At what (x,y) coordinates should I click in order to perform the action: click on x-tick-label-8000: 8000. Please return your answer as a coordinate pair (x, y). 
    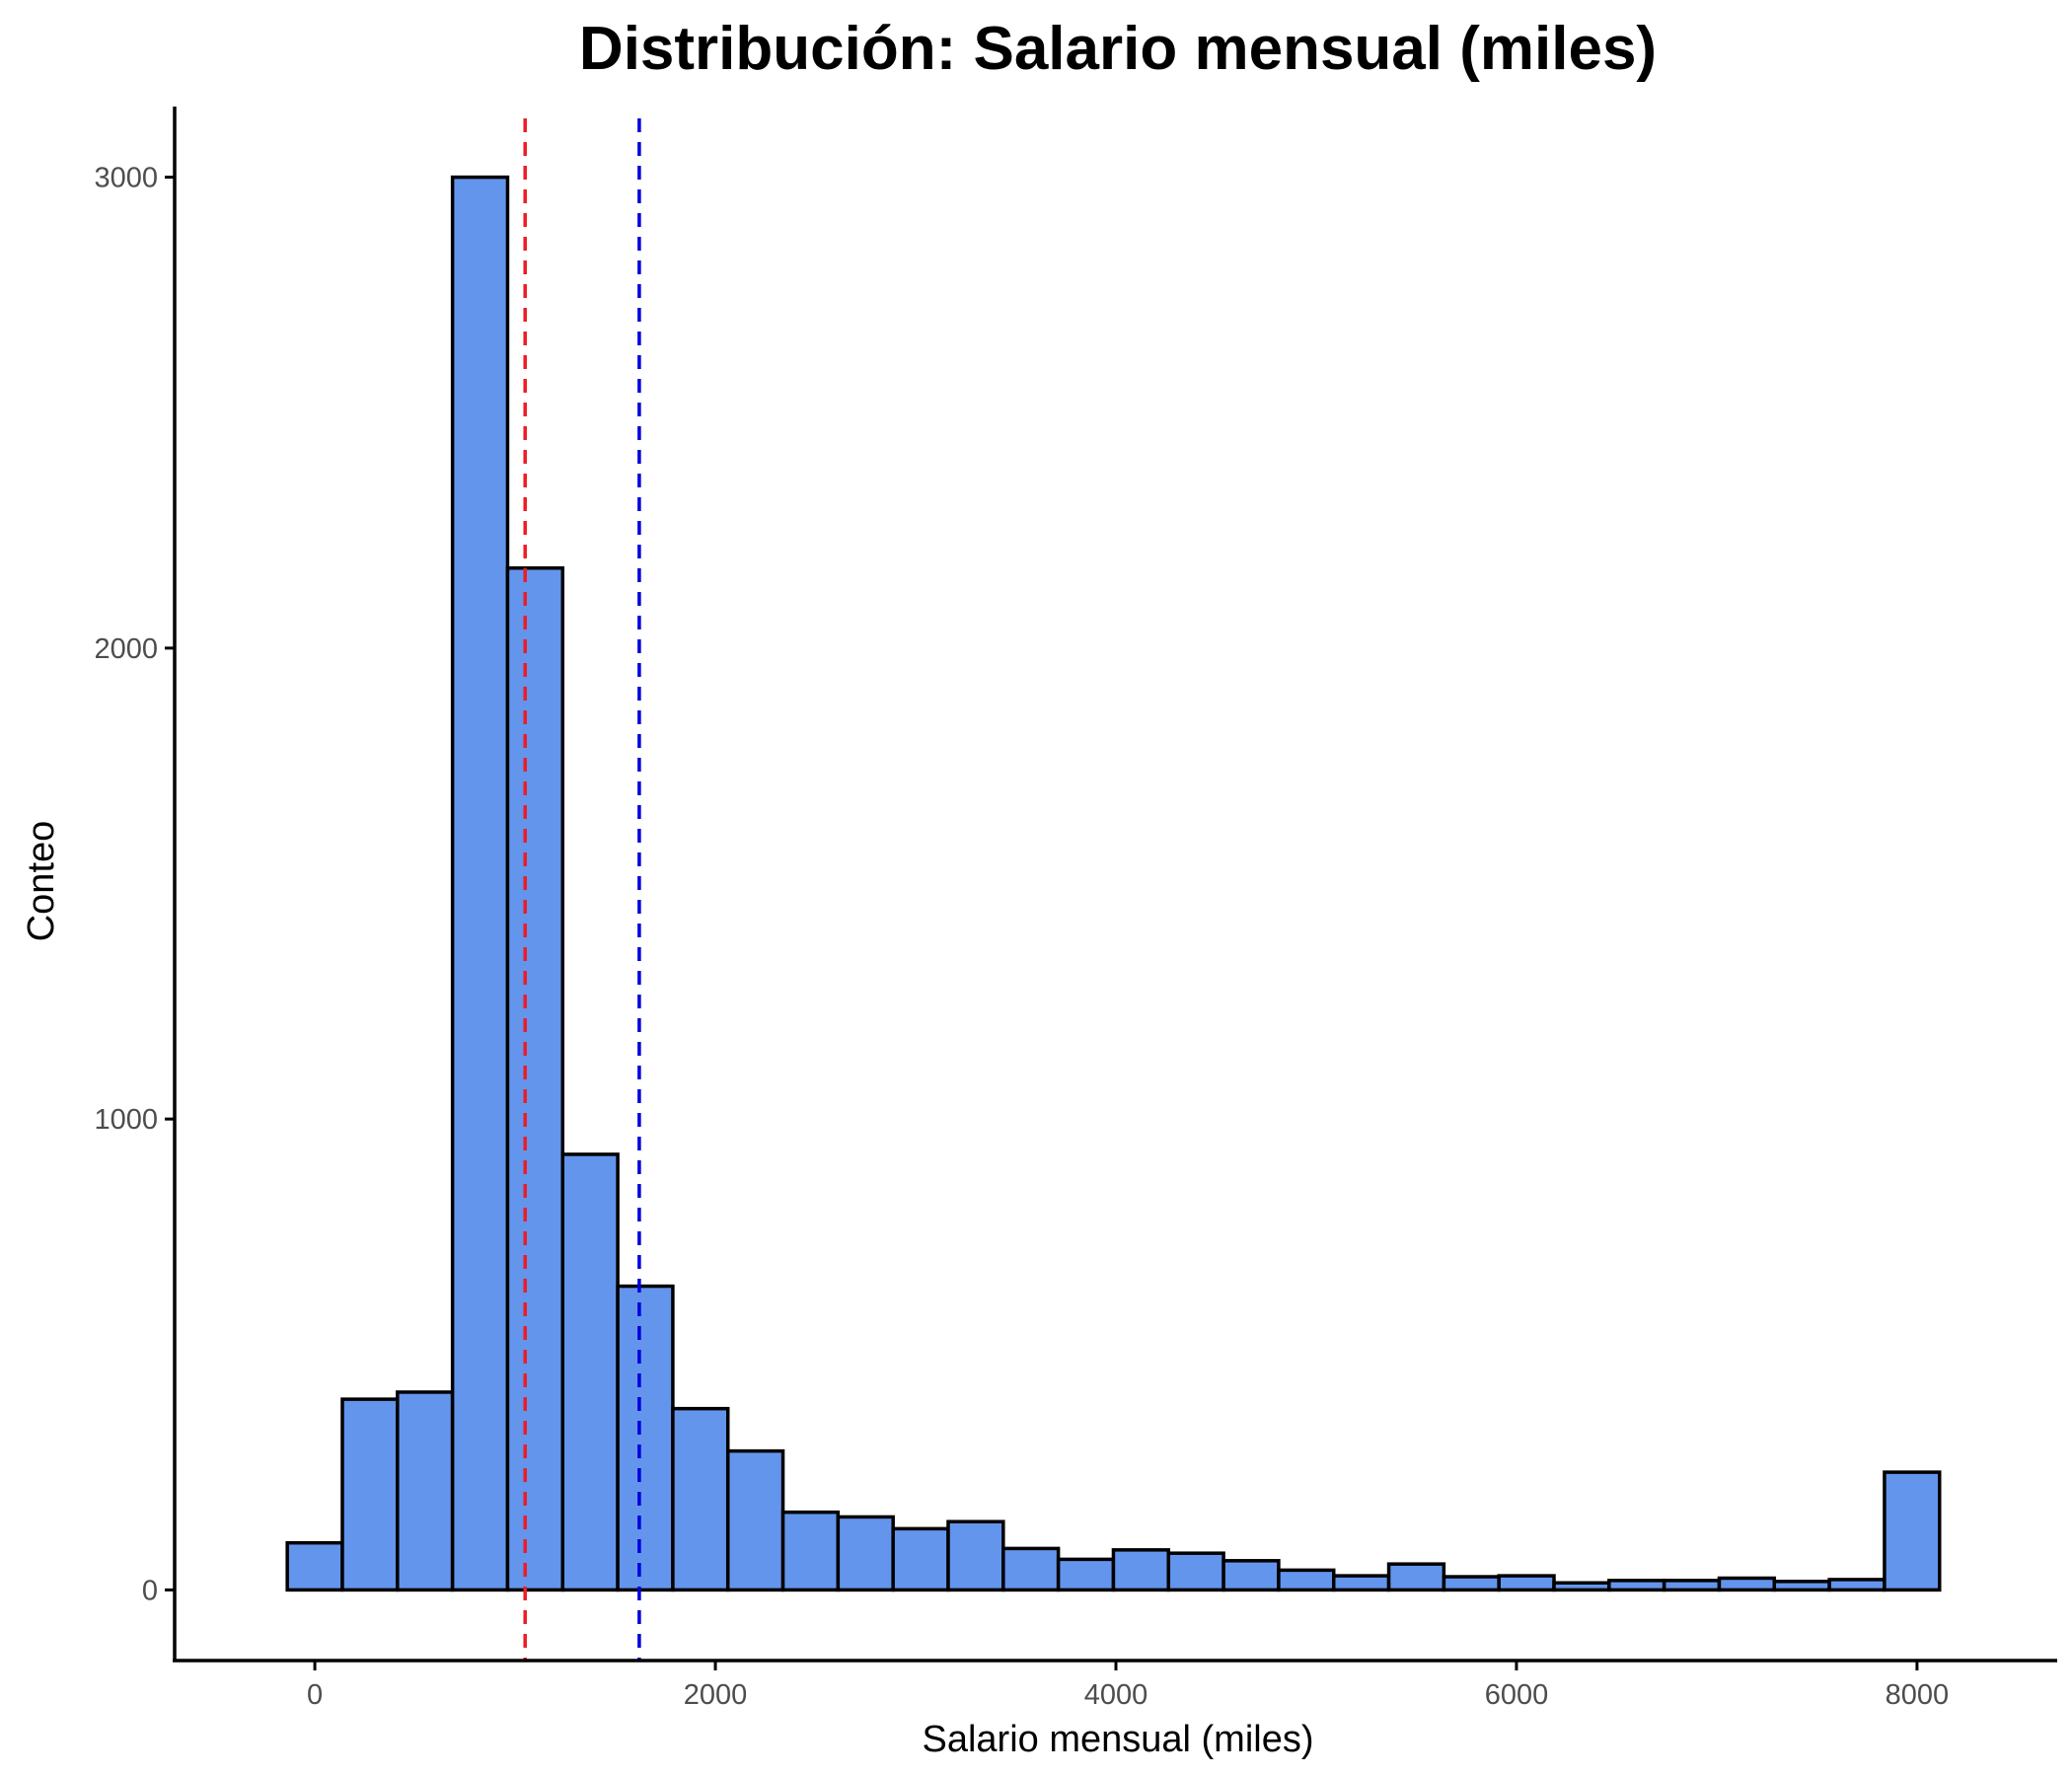
    Looking at the image, I should click on (1918, 1695).